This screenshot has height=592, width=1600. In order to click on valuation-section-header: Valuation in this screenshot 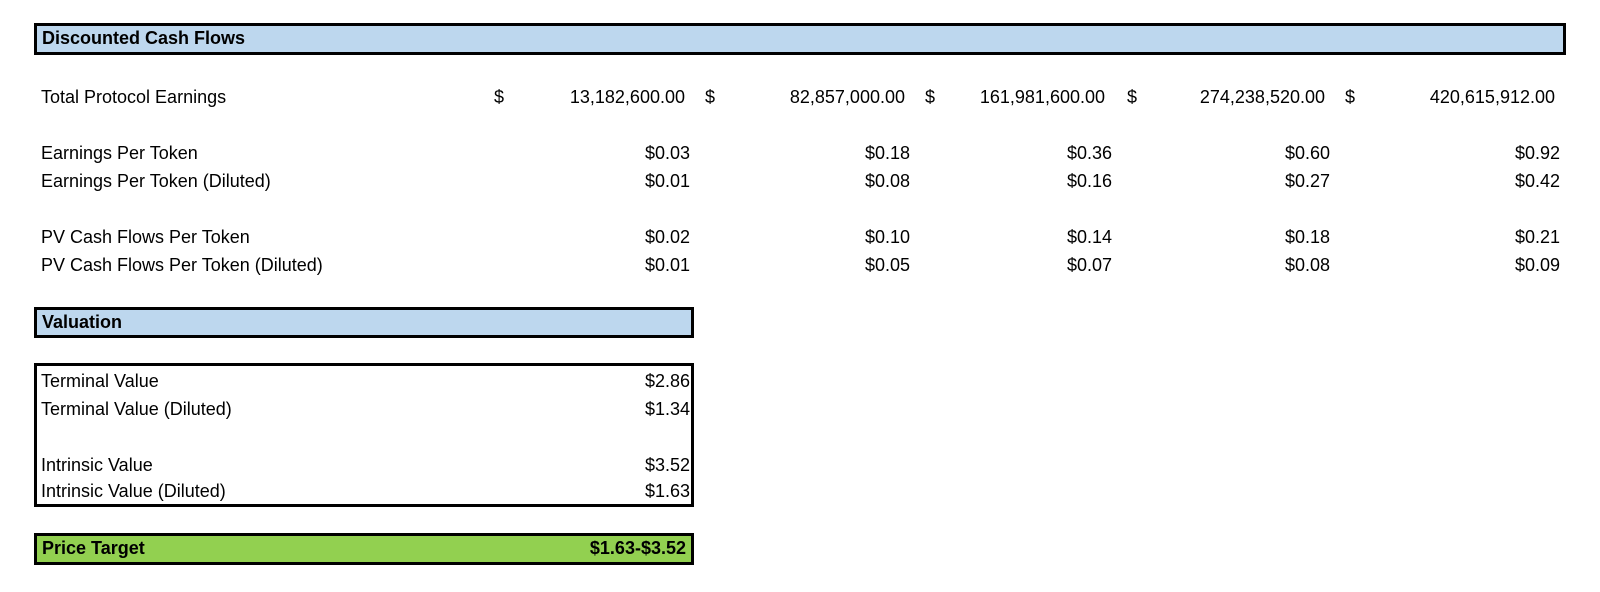, I will do `click(364, 322)`.